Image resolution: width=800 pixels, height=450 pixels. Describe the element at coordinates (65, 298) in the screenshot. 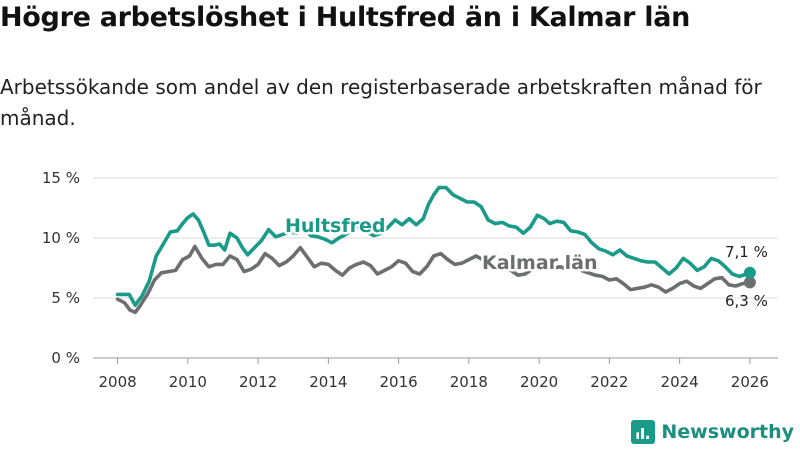

I see `y-tick-label: 5 %` at that location.